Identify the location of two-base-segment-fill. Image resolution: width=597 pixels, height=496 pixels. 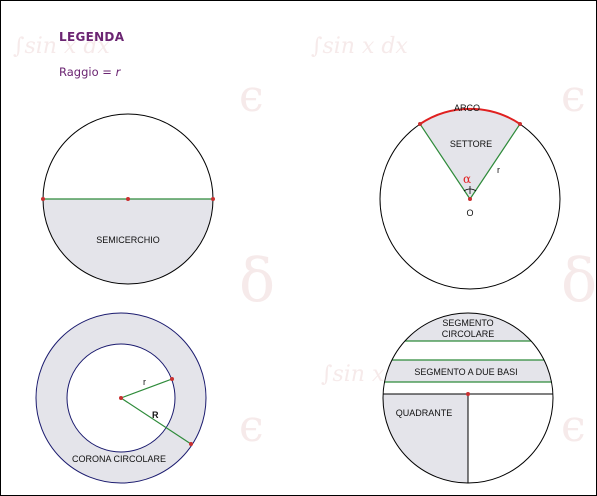
(468, 371).